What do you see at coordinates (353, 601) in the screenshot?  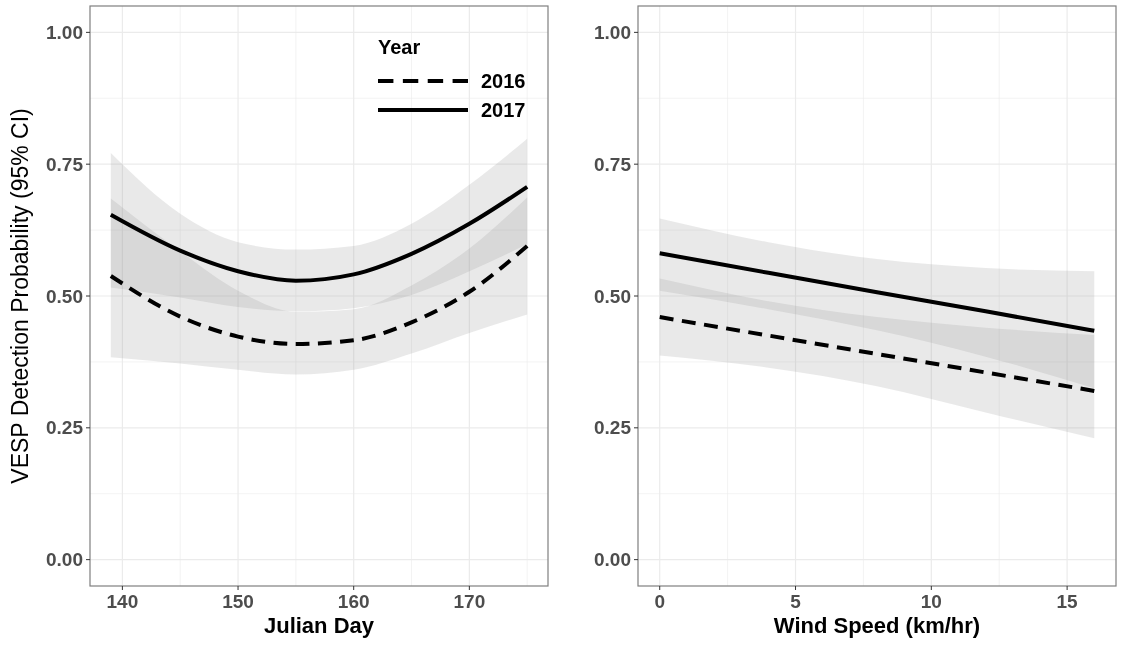 I see `x-tick-label: 160` at bounding box center [353, 601].